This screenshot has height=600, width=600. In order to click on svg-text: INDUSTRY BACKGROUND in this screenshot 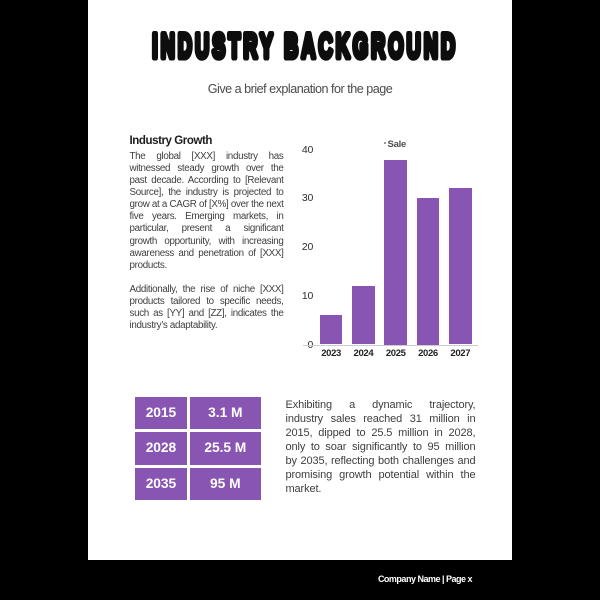, I will do `click(305, 45)`.